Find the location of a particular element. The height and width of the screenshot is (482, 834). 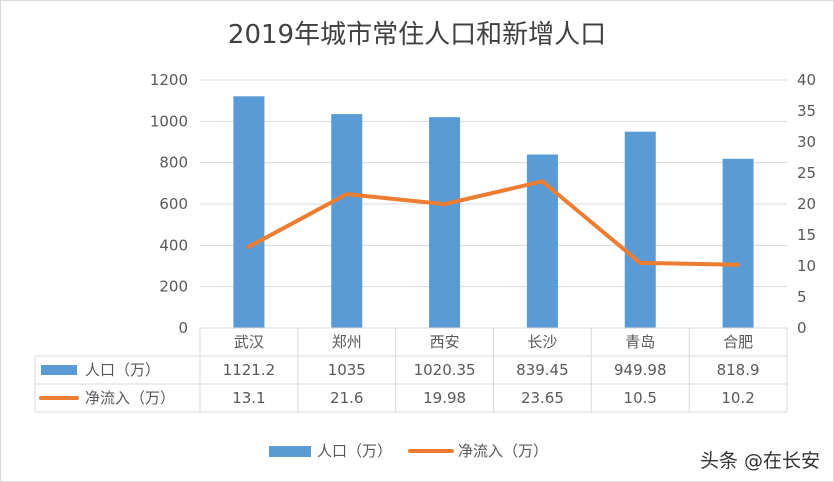

y-left-tick-label: 800 is located at coordinates (173, 163).